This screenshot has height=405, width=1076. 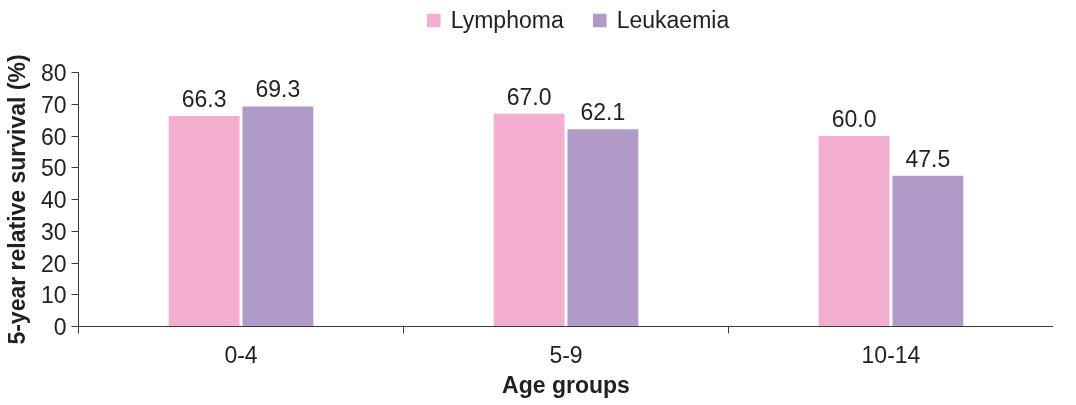 I want to click on legend-label: Lymphoma, so click(x=507, y=20).